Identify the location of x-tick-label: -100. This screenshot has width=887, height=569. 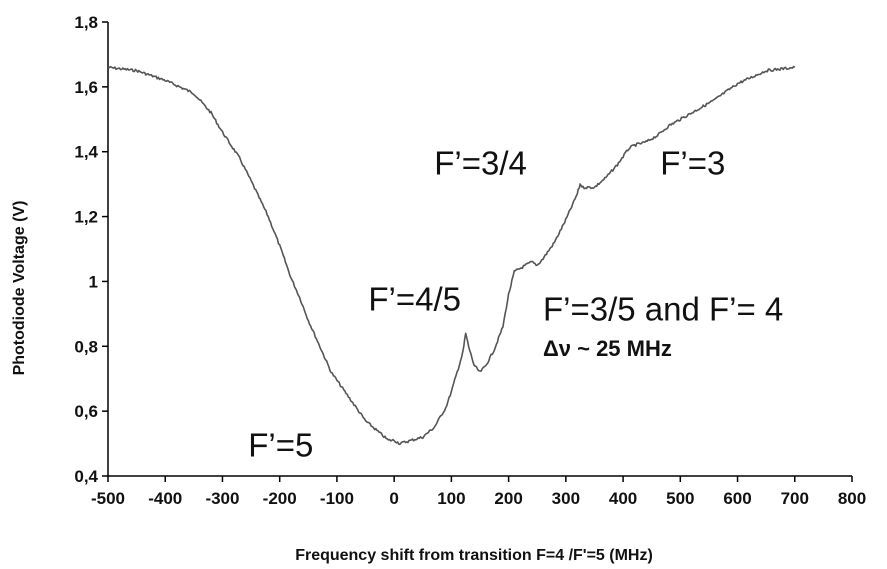
(337, 498).